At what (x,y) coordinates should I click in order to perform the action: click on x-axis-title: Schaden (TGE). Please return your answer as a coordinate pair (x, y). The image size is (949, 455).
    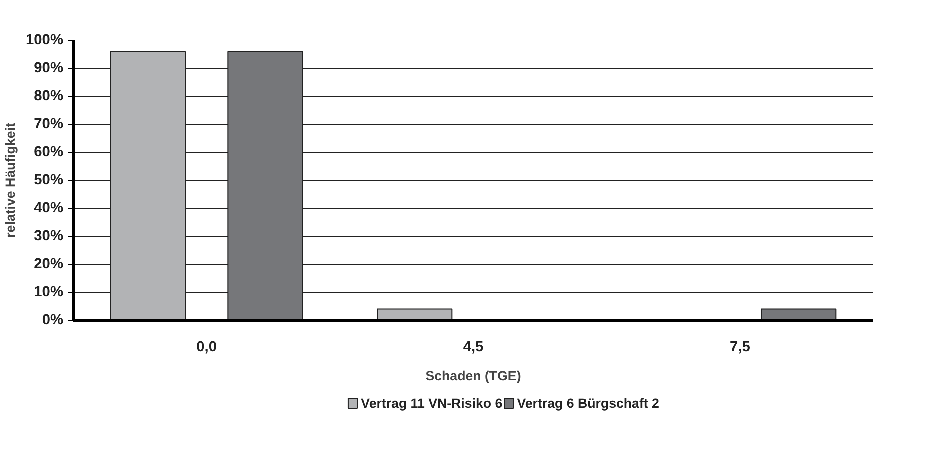
    Looking at the image, I should click on (474, 376).